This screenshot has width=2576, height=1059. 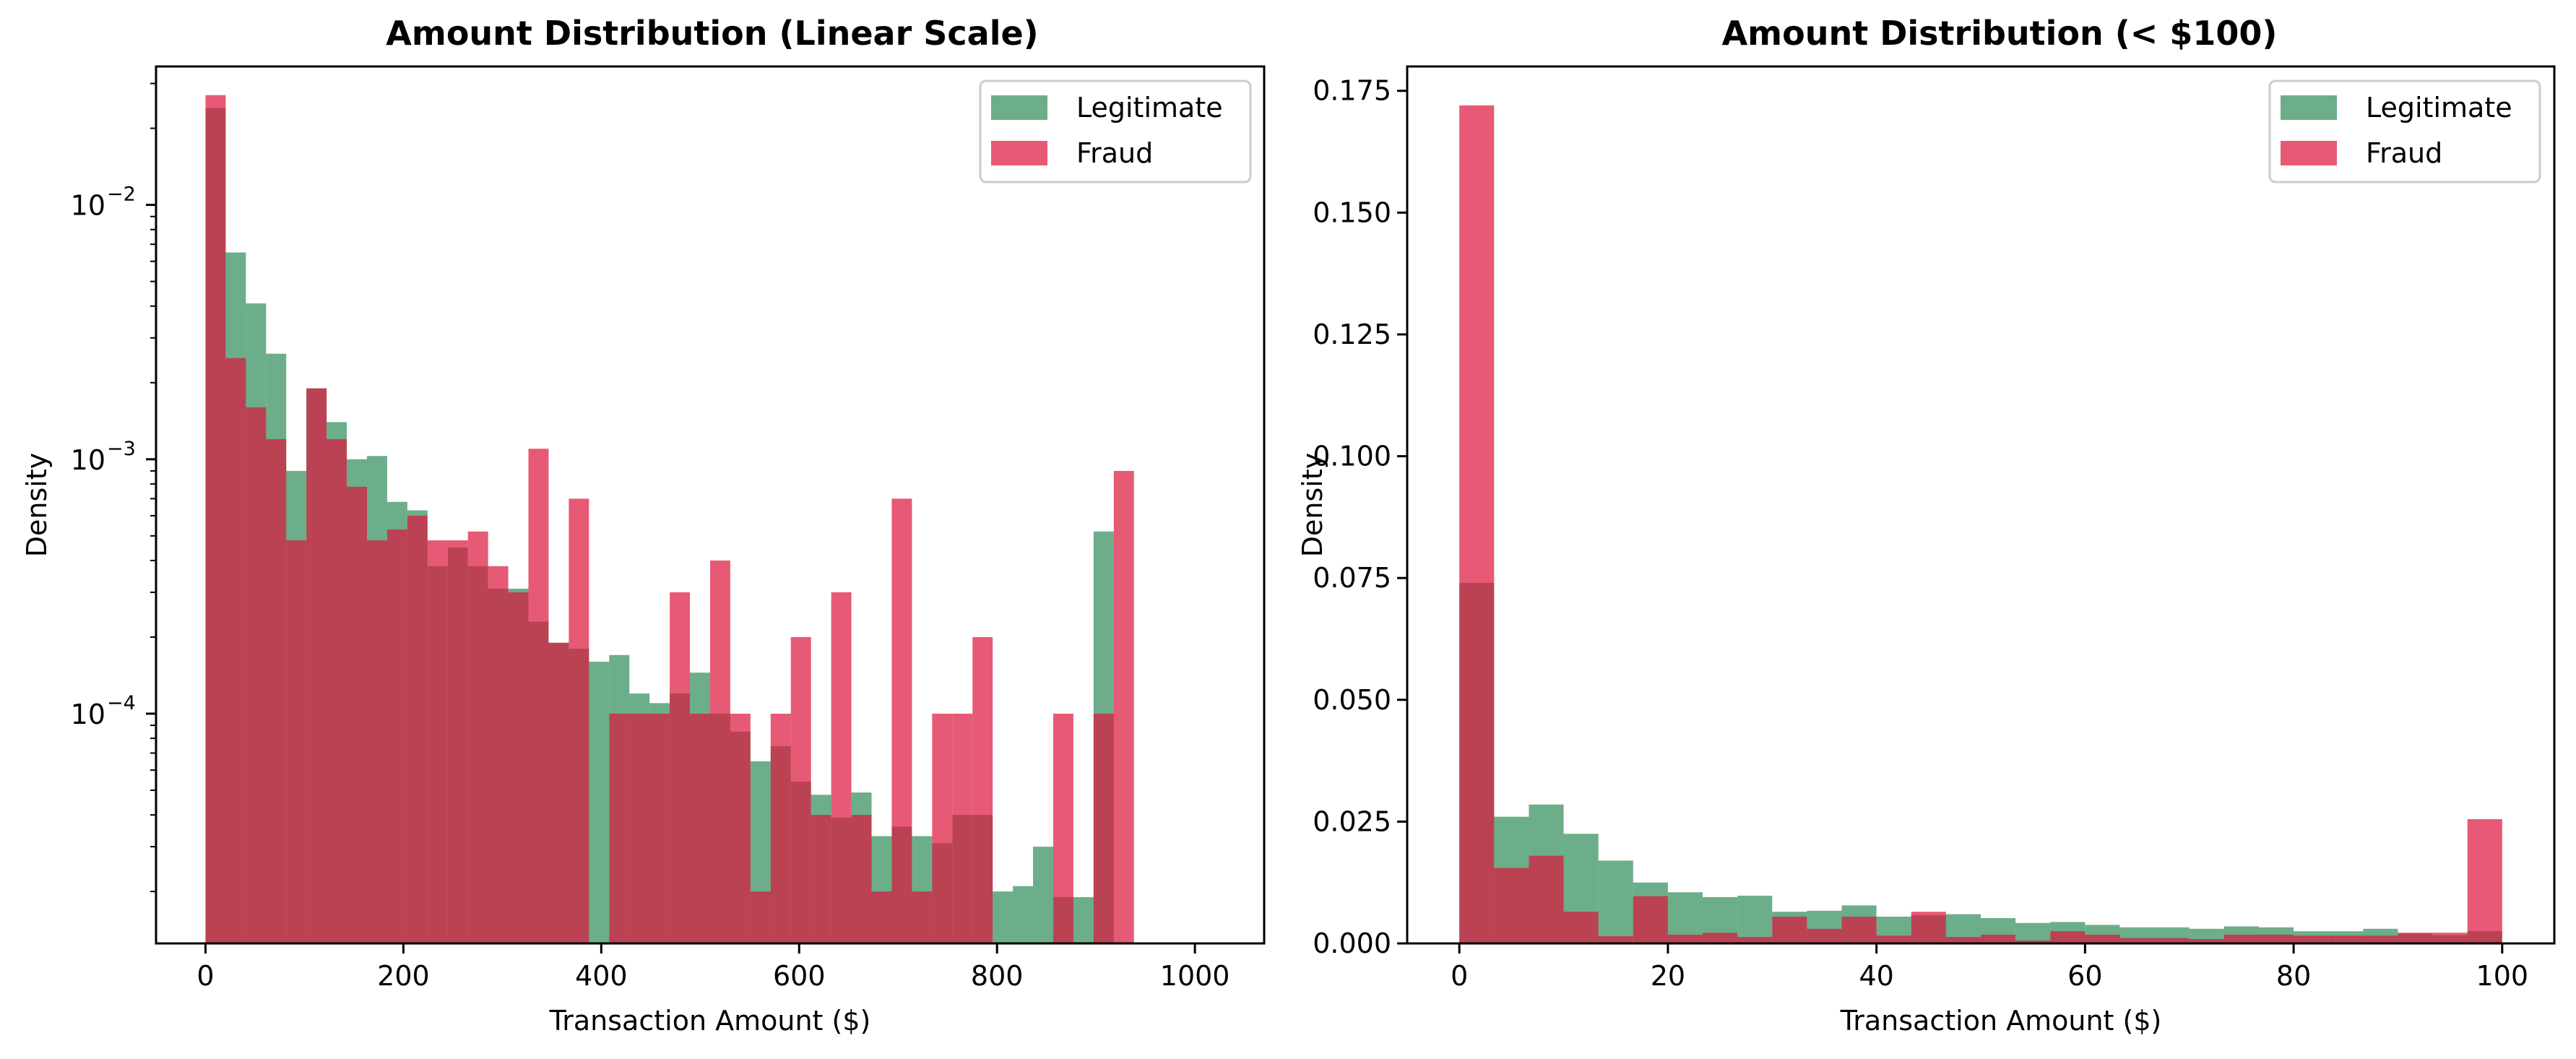 I want to click on right-x-tick-label: 0, so click(x=1460, y=976).